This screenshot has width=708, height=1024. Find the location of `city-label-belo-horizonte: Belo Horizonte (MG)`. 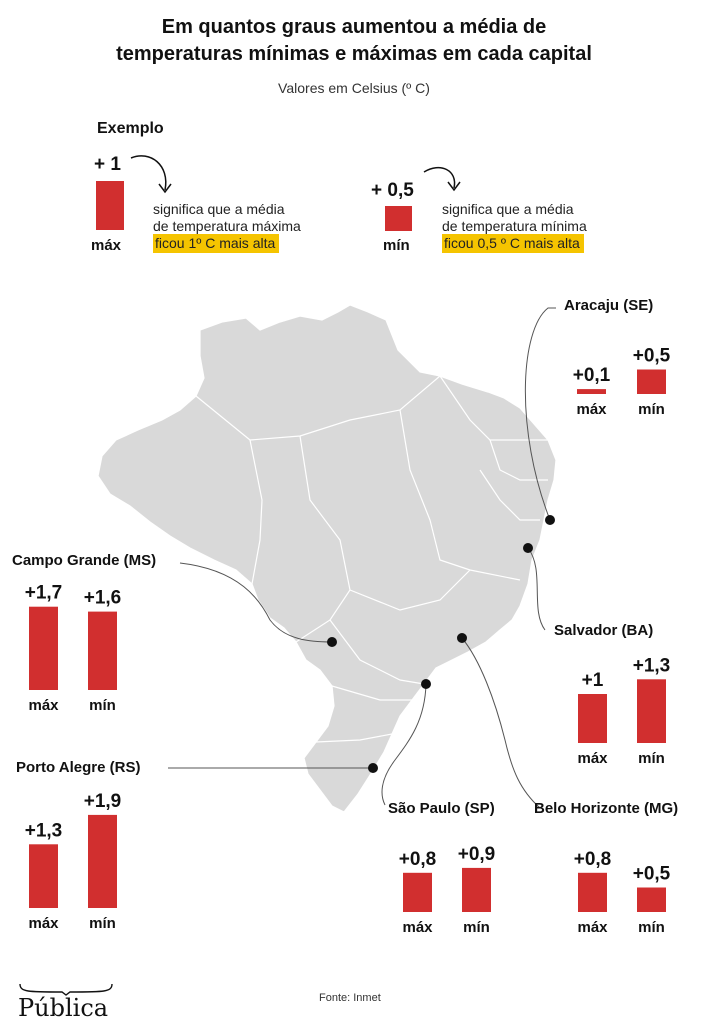

city-label-belo-horizonte: Belo Horizonte (MG) is located at coordinates (606, 808).